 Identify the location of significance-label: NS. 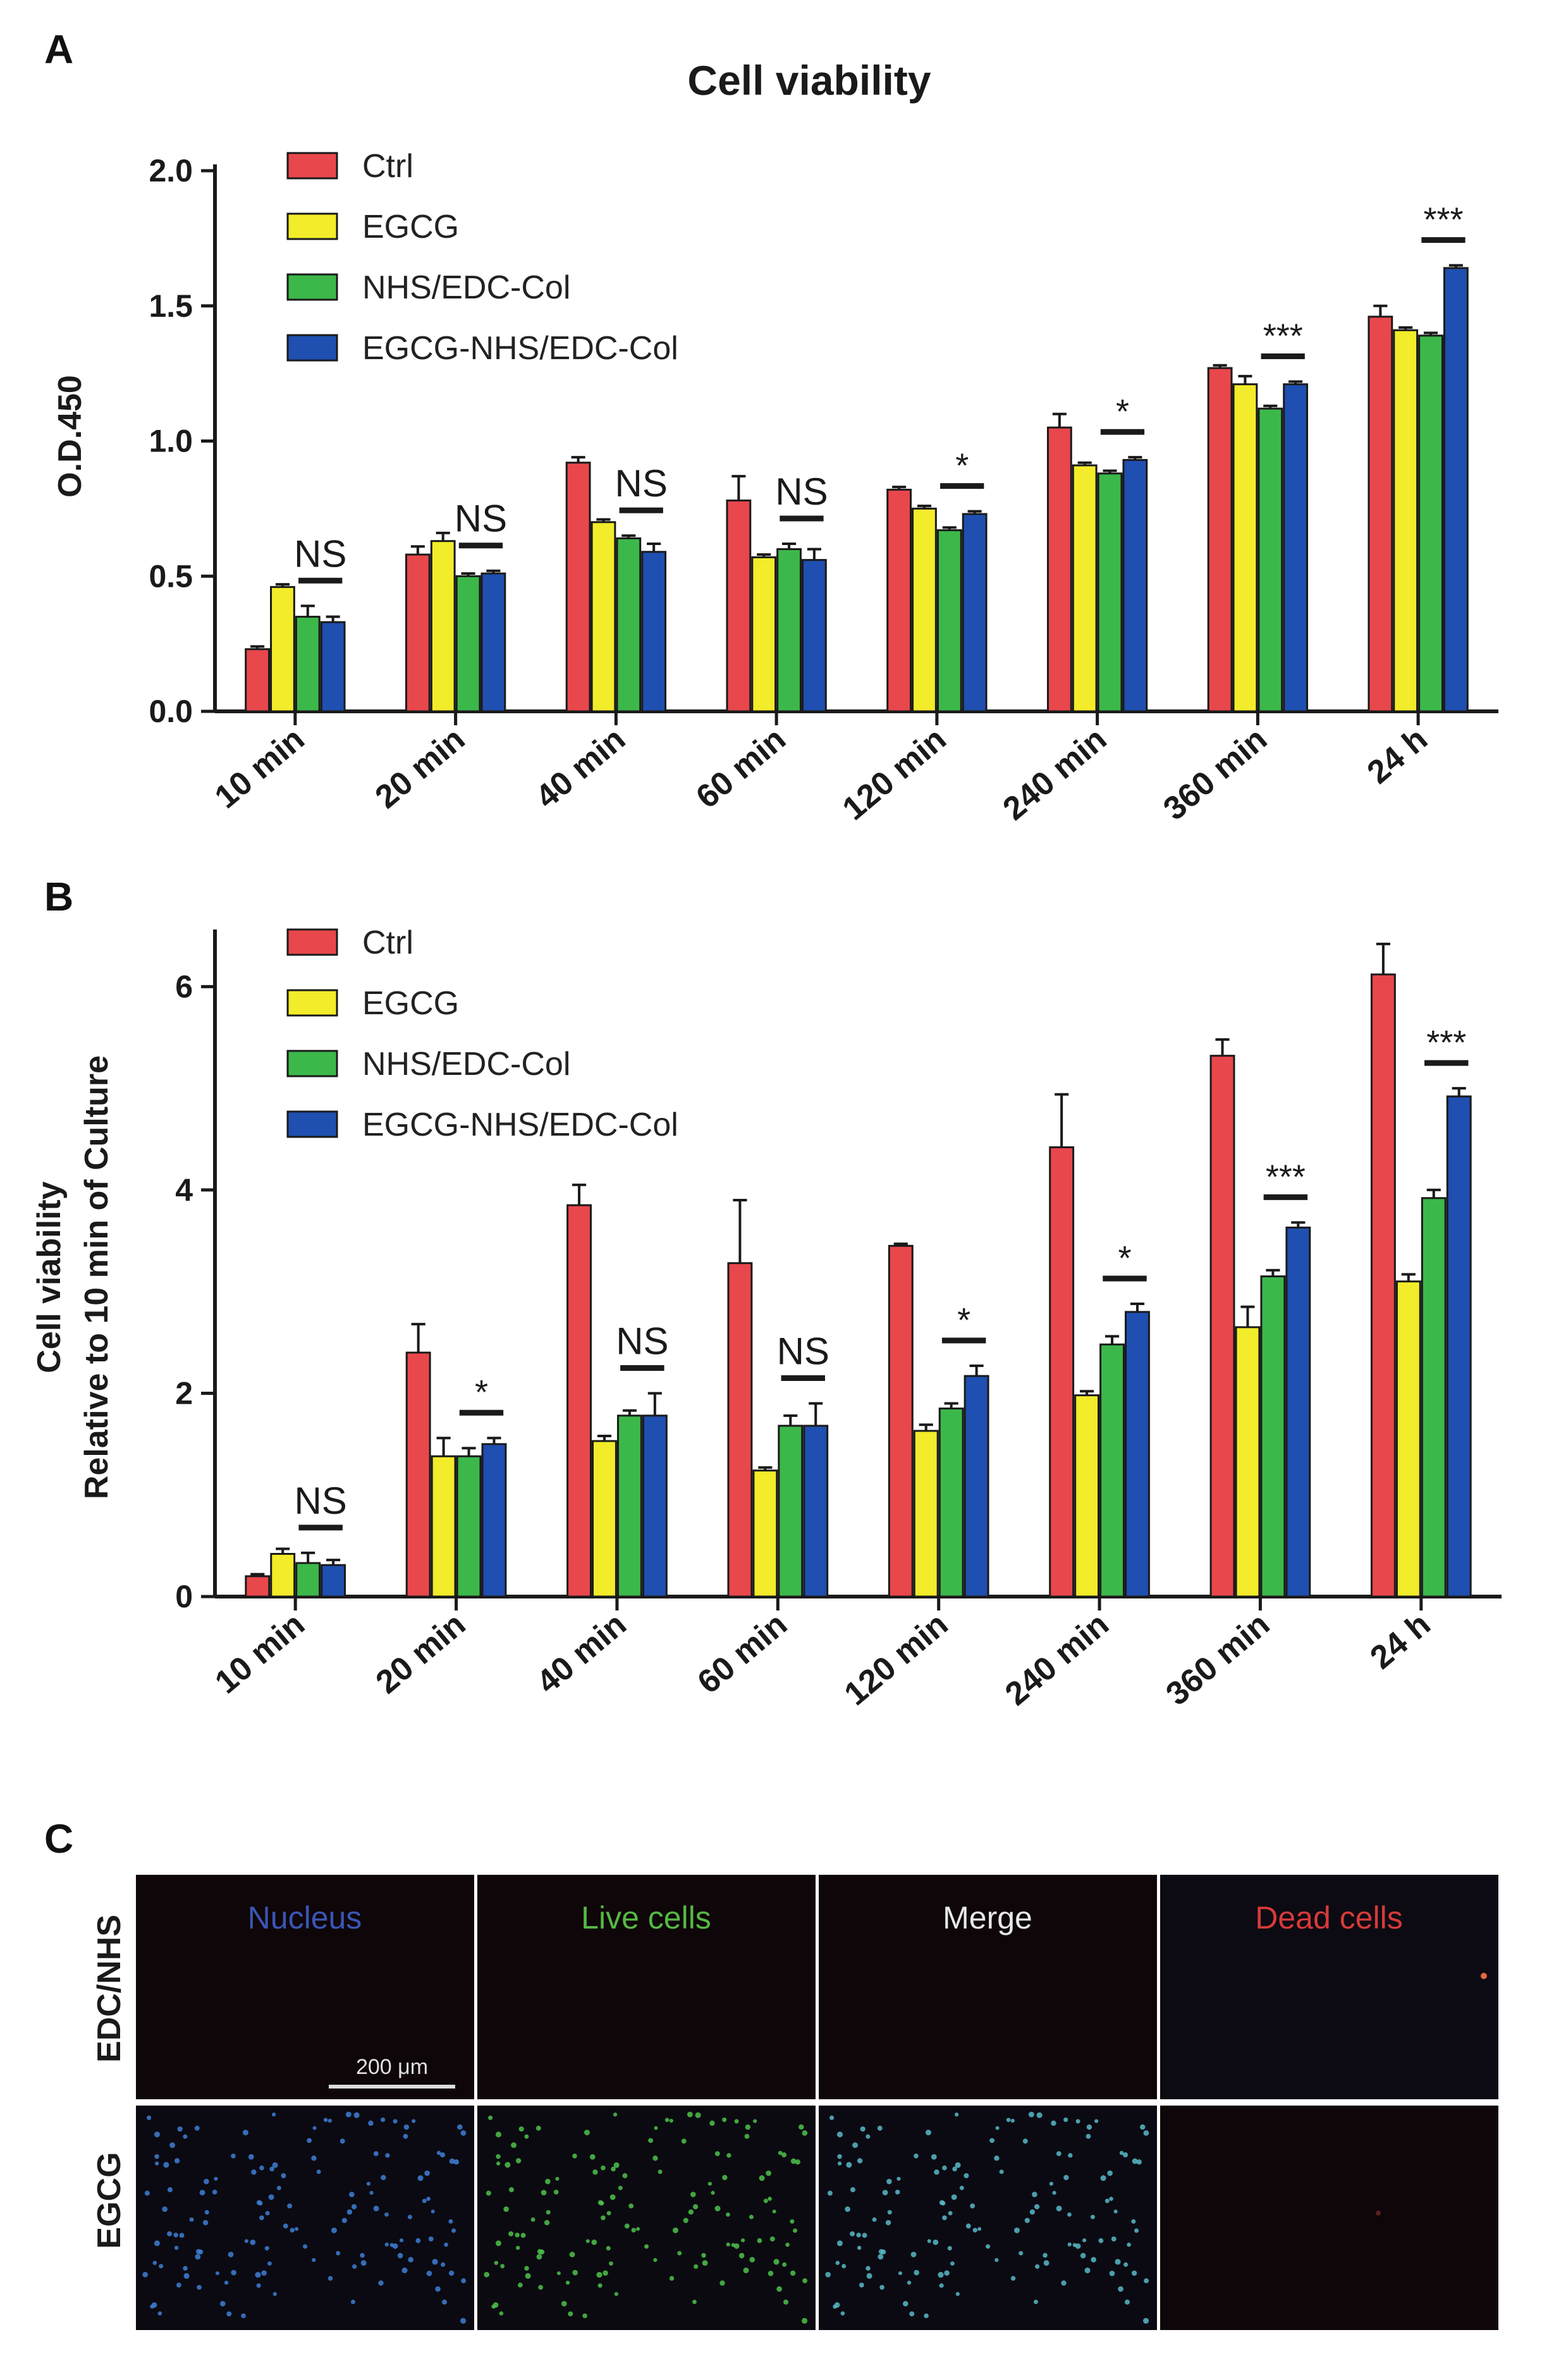
(320, 553).